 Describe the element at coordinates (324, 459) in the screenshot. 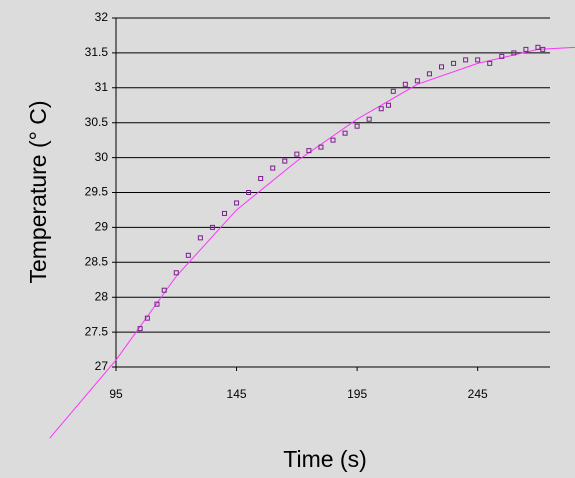

I see `x-axis-title: Time (s)` at that location.